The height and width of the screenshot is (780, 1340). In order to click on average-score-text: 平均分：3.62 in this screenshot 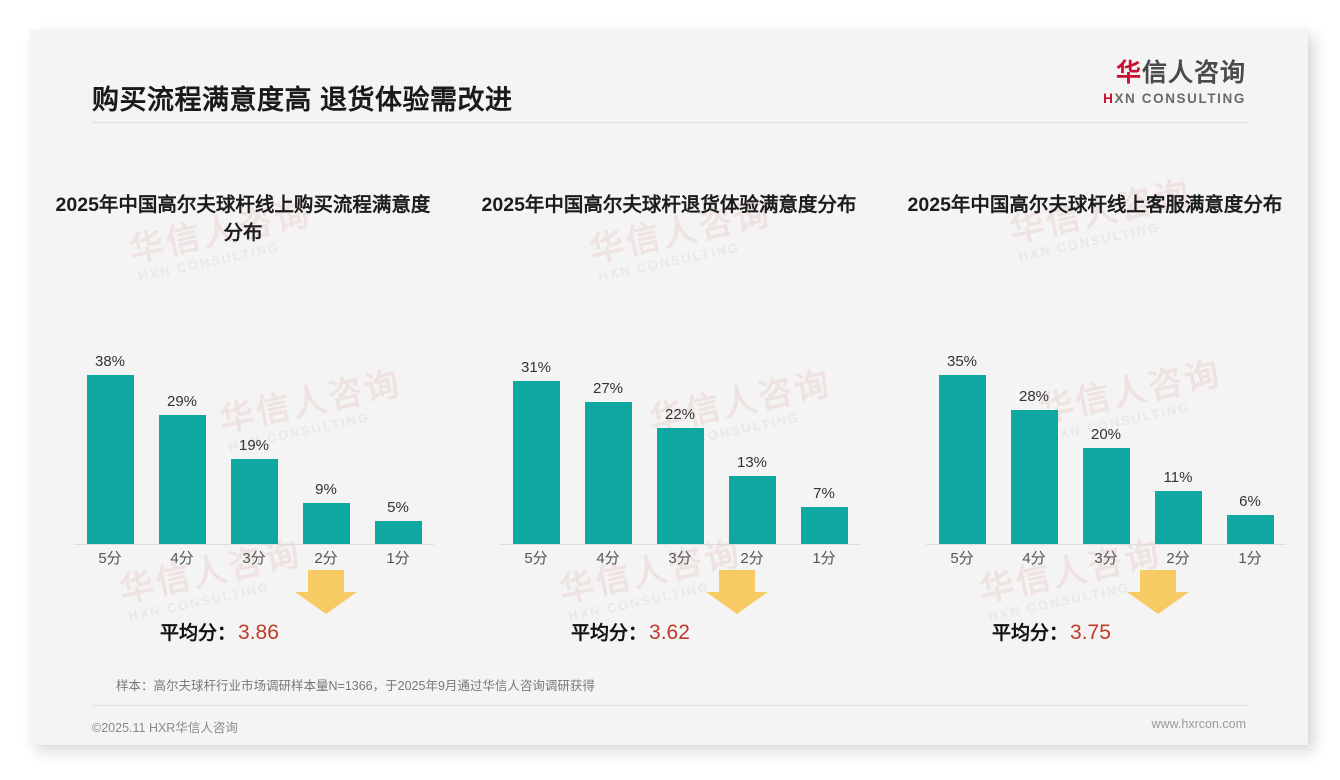, I will do `click(630, 631)`.